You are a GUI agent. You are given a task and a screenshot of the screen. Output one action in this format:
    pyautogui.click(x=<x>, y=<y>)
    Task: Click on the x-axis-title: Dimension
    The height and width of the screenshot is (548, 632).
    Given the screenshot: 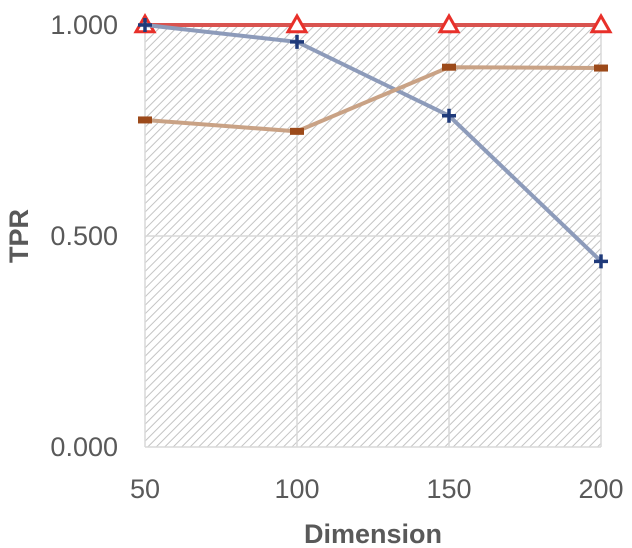 What is the action you would take?
    pyautogui.click(x=373, y=533)
    